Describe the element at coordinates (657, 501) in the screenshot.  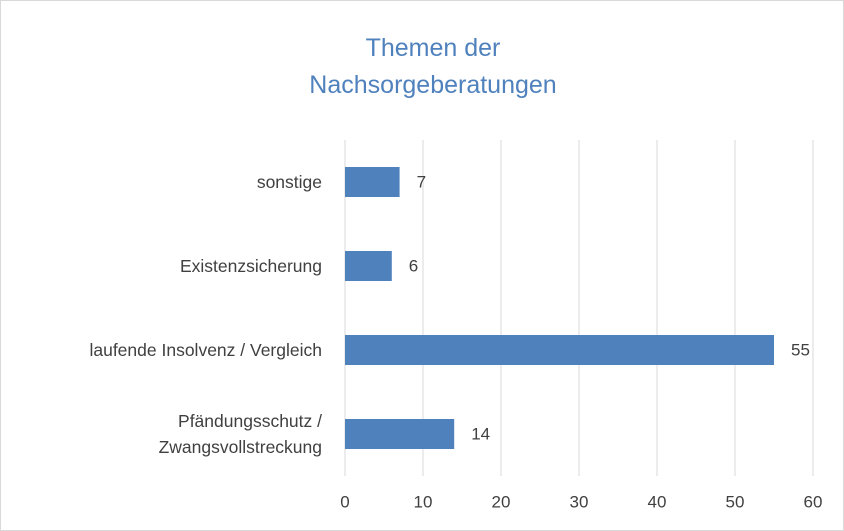
I see `x-tick-label: 40` at that location.